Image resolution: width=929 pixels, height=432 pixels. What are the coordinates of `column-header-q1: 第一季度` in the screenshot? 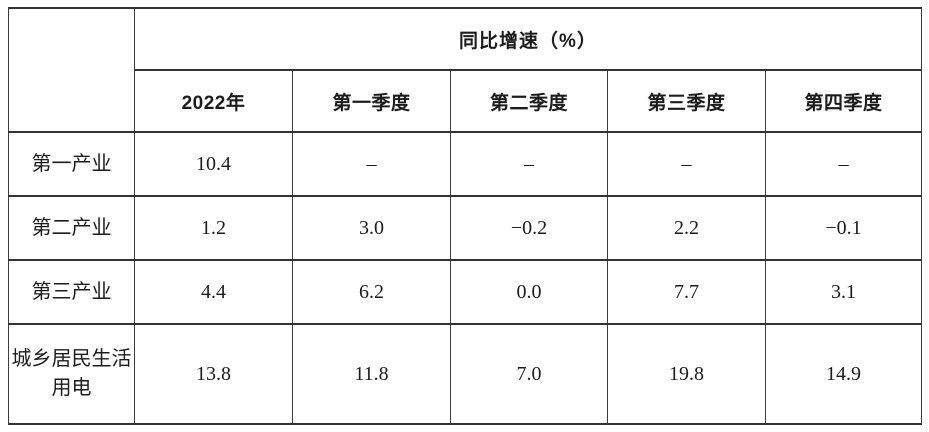 It's located at (371, 101).